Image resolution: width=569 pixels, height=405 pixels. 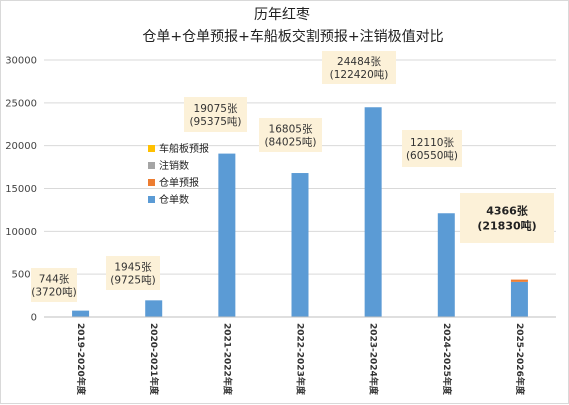 I want to click on annotation-count: 4366张, so click(x=507, y=211).